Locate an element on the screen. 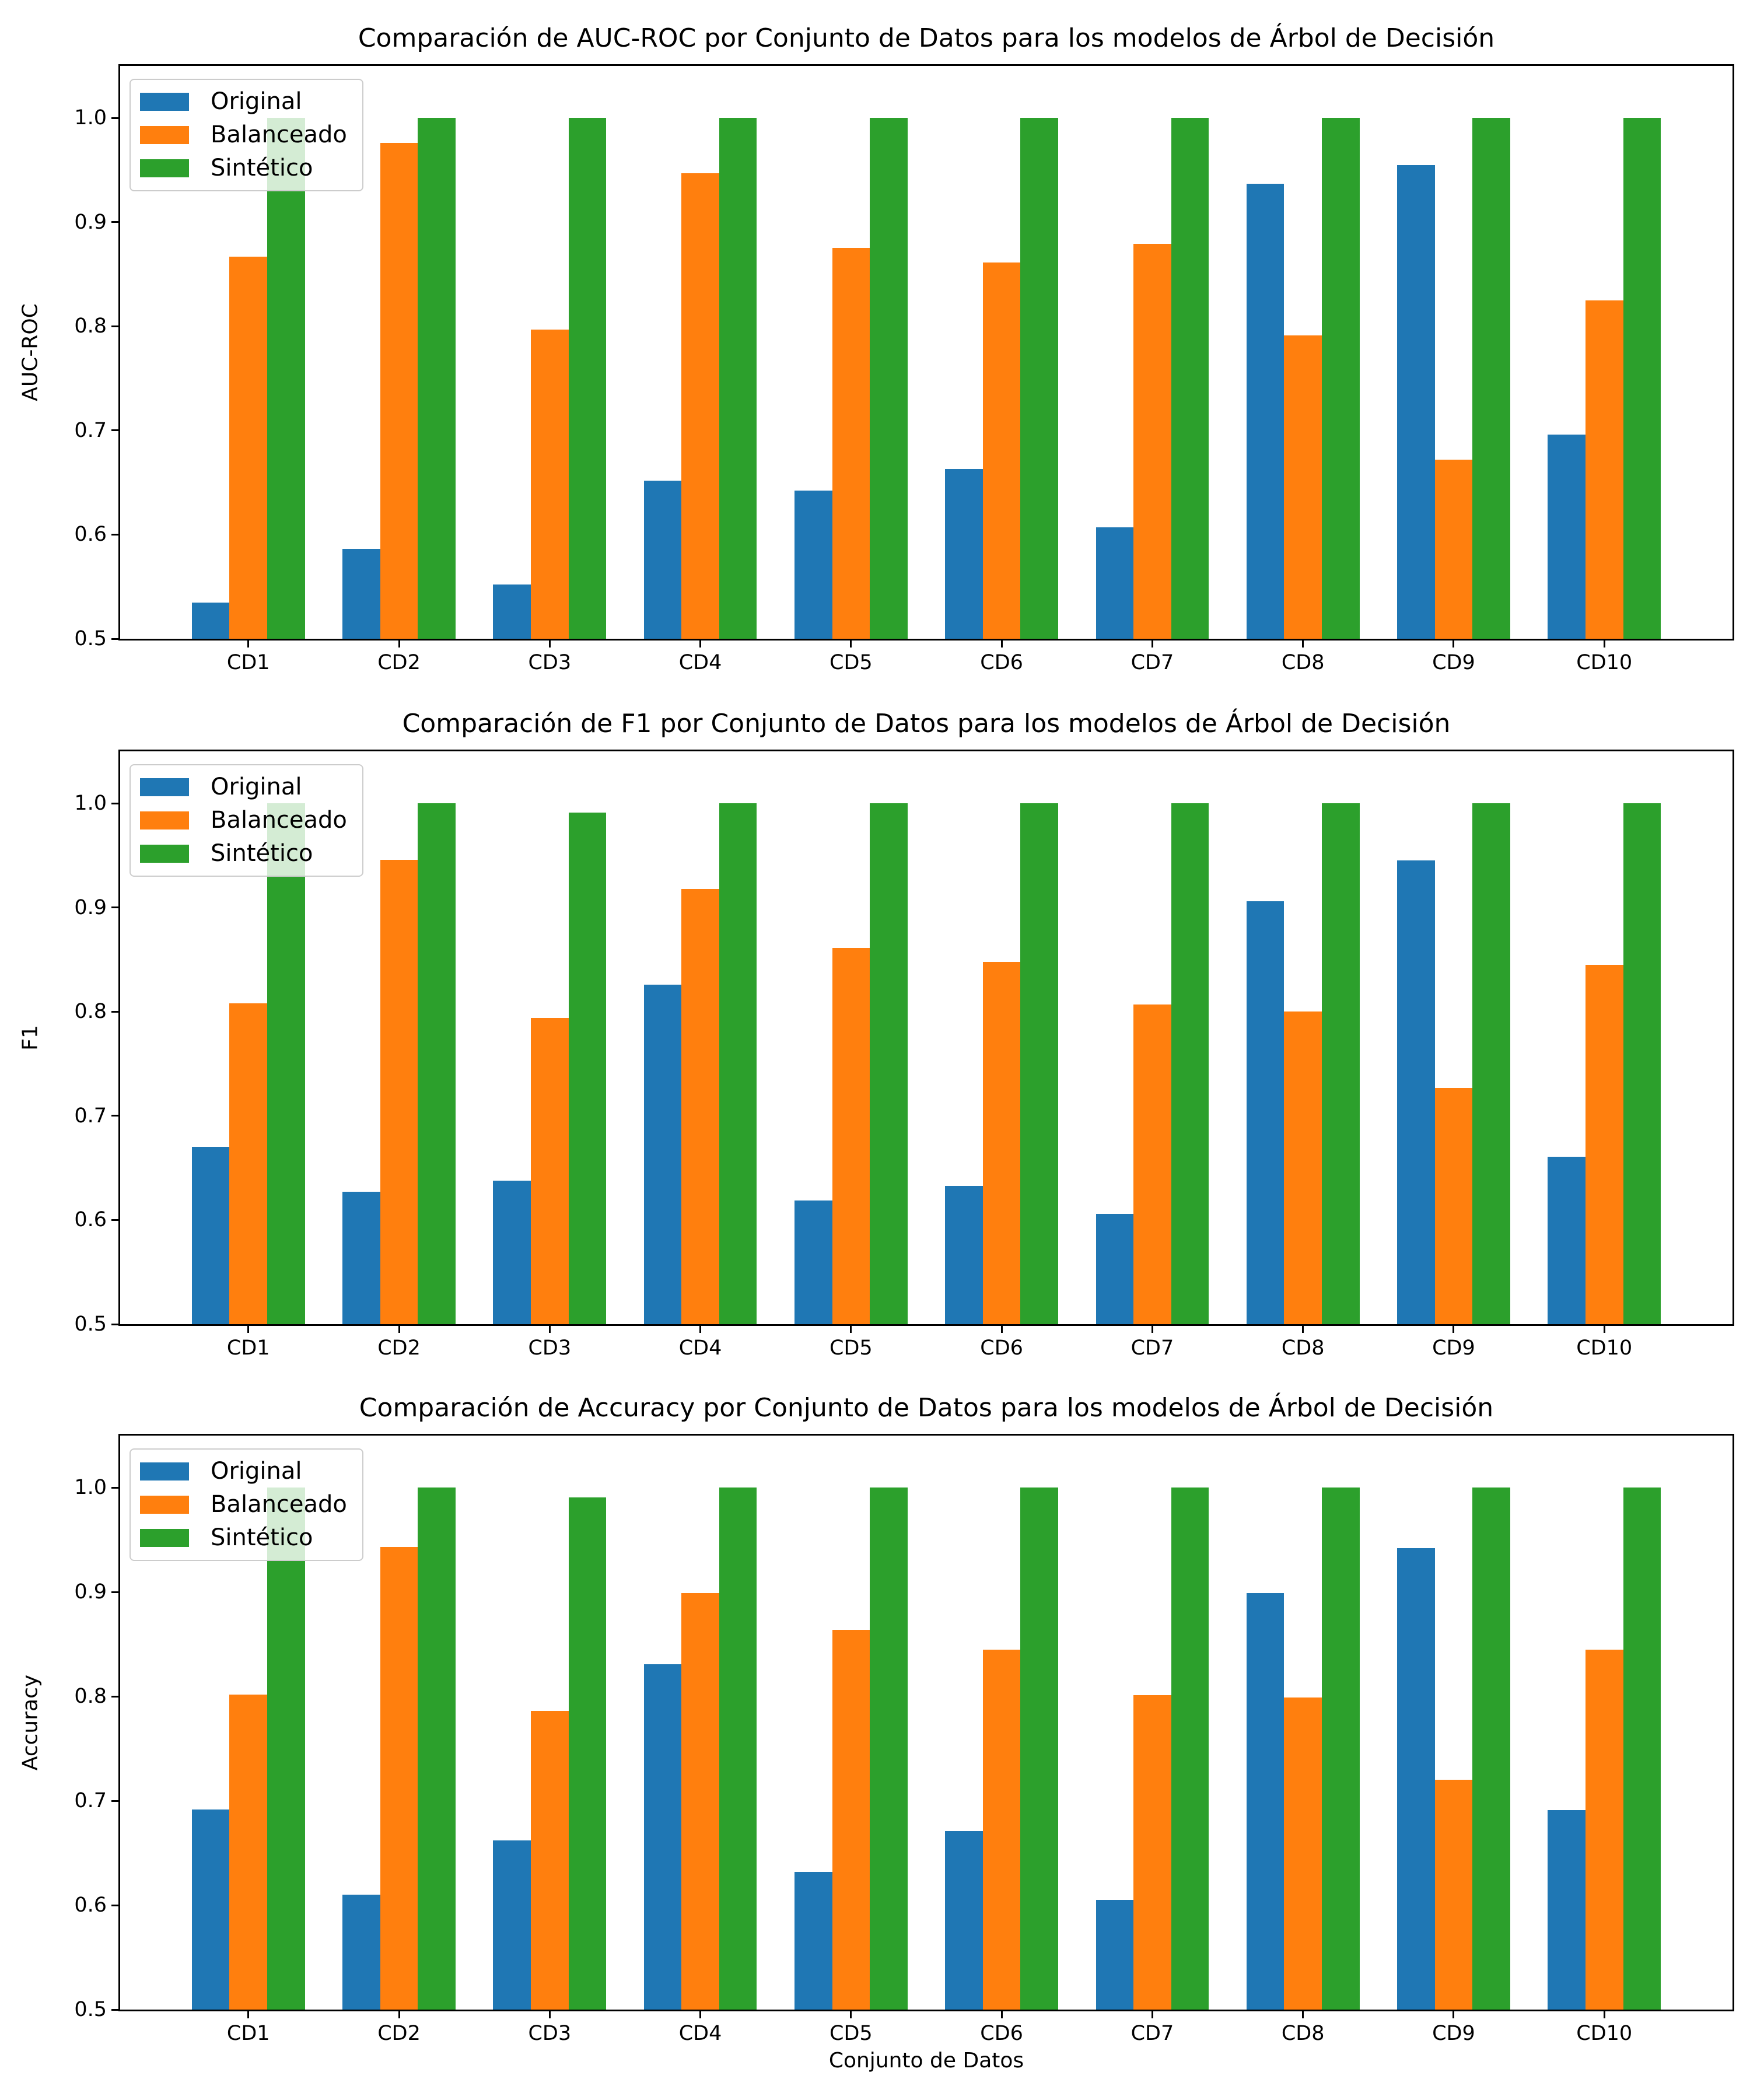 This screenshot has width=1750, height=2100. y-tick-label: 0.6 is located at coordinates (90, 1220).